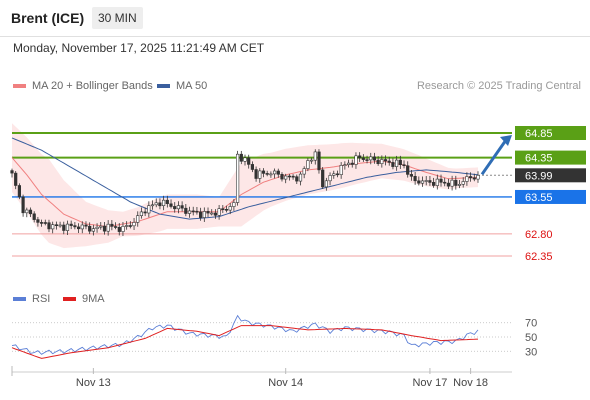 The image size is (590, 400). I want to click on chart-header: Brent (ICE) 30 MIN, so click(295, 18).